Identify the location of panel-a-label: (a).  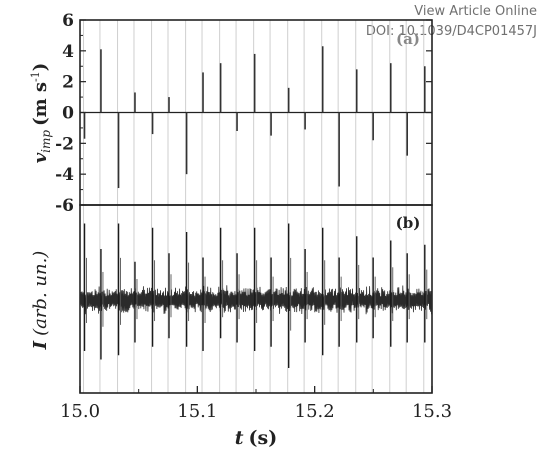
(408, 39).